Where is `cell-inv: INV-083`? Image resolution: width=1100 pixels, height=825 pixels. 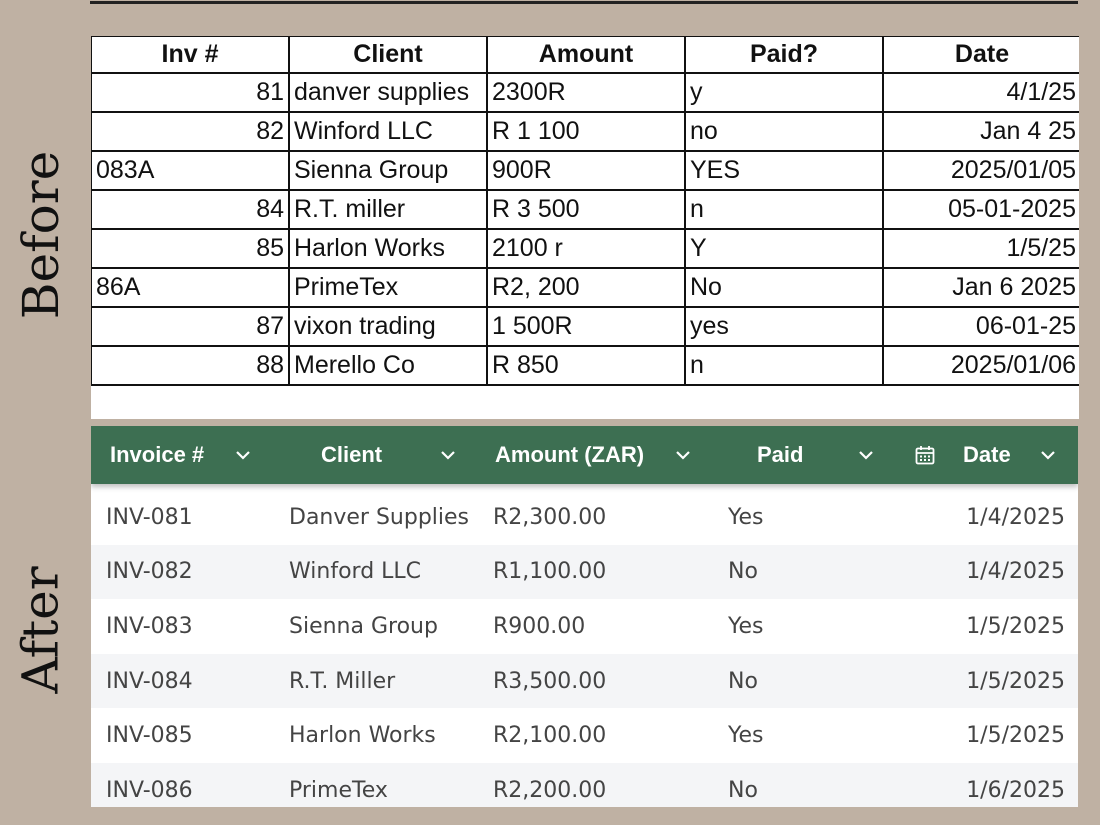
cell-inv: INV-083 is located at coordinates (149, 626).